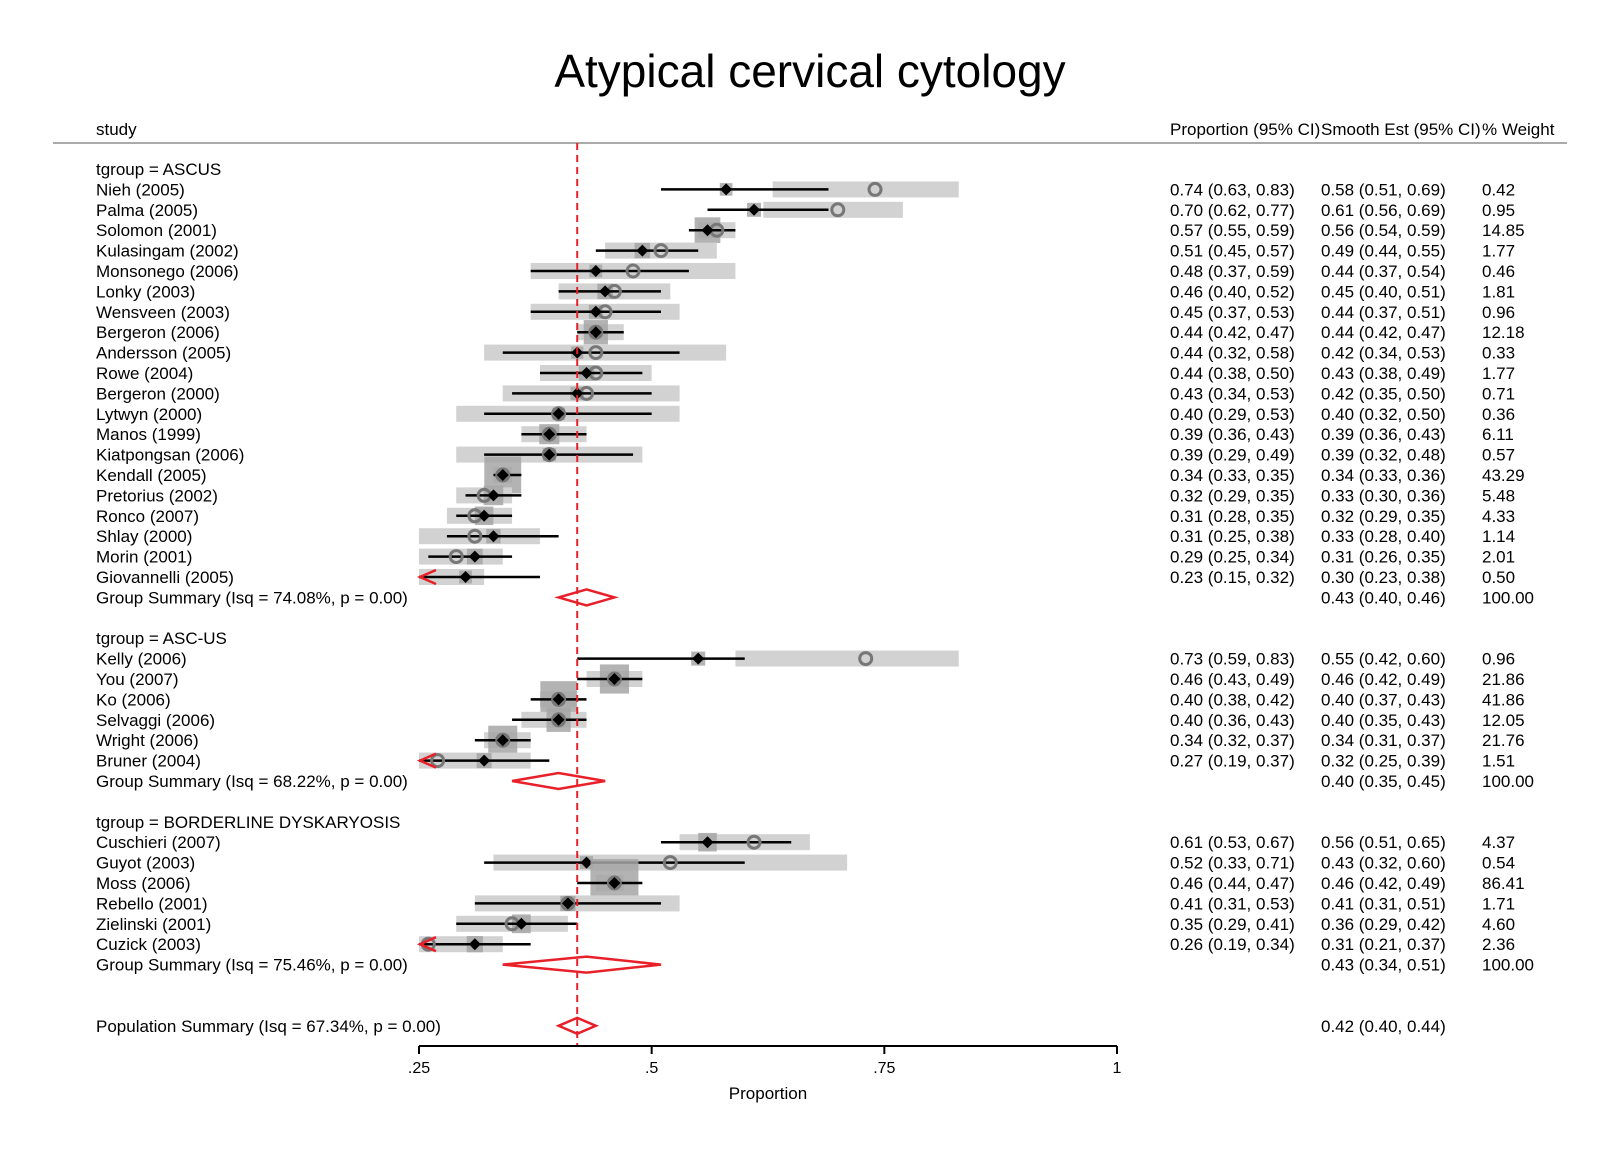  What do you see at coordinates (1383, 455) in the screenshot?
I see `smooth-estimate-ci: 0.39 (0.32, 0.48)` at bounding box center [1383, 455].